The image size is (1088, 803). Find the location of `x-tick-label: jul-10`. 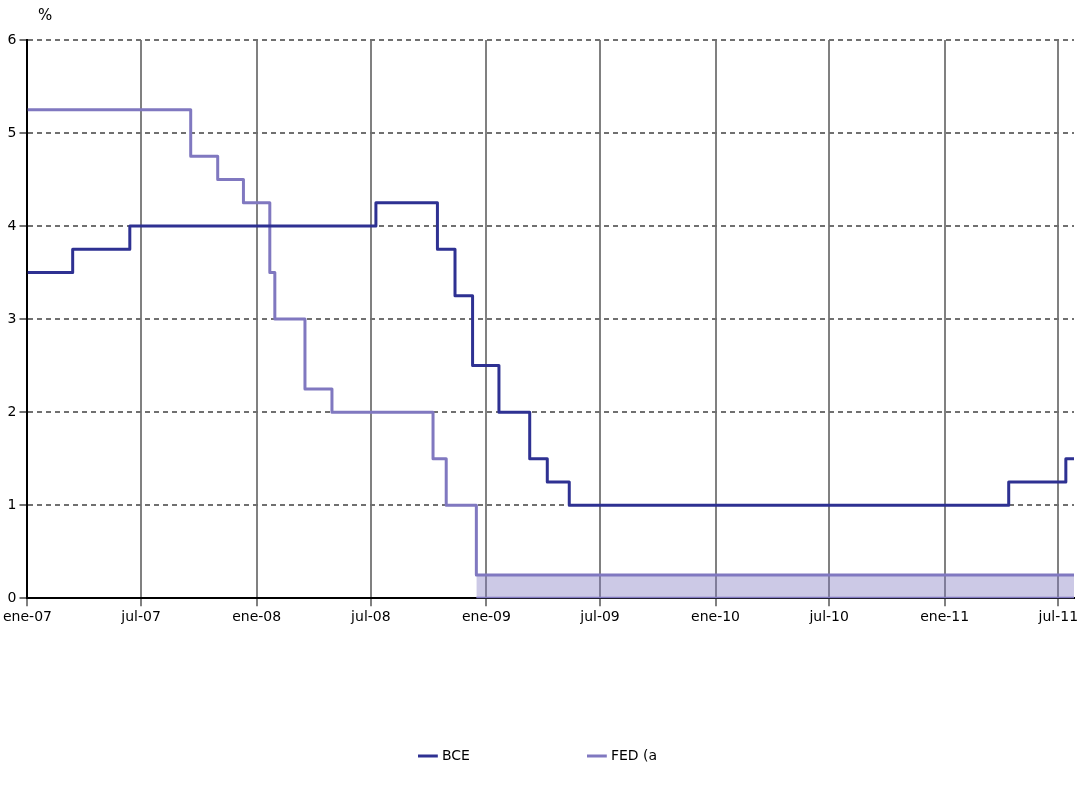

x-tick-label: jul-10 is located at coordinates (828, 616).